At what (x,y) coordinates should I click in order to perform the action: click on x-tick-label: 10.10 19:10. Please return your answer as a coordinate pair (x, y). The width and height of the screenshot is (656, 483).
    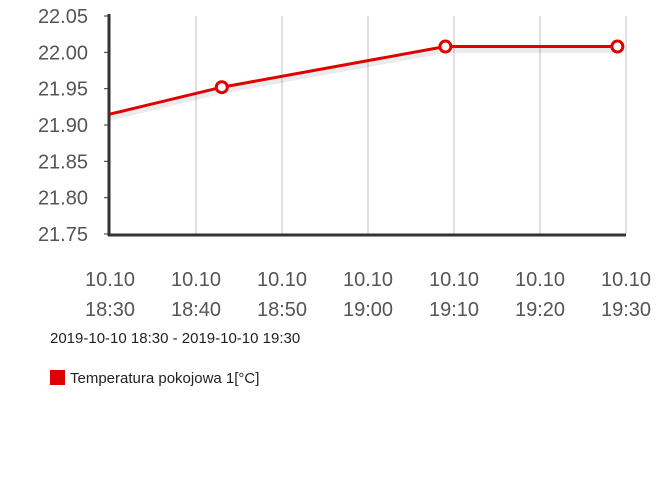
    Looking at the image, I should click on (454, 295).